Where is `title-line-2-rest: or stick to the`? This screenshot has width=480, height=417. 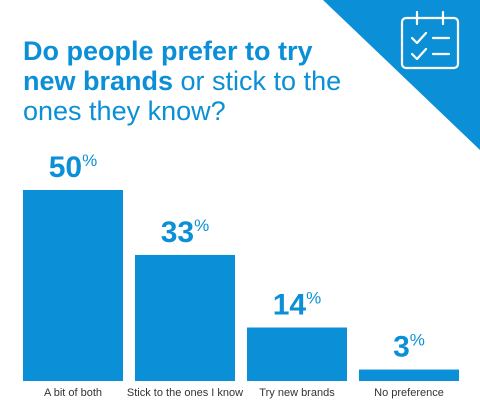 title-line-2-rest: or stick to the is located at coordinates (257, 81).